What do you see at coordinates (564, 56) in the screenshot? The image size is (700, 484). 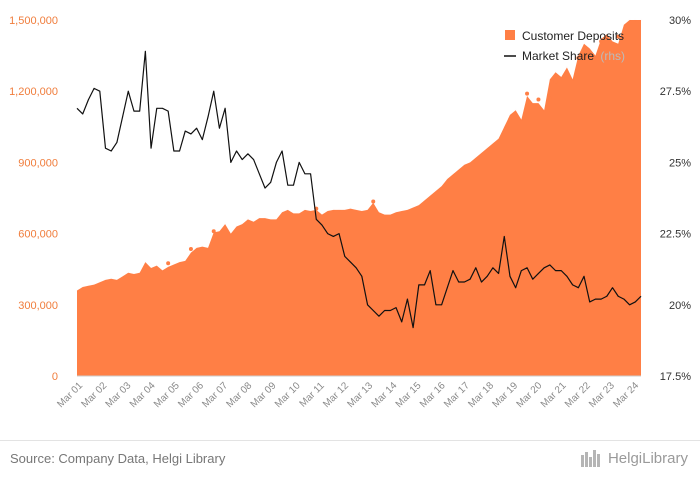 I see `legend-item-market-share: Market Share (rhs)` at bounding box center [564, 56].